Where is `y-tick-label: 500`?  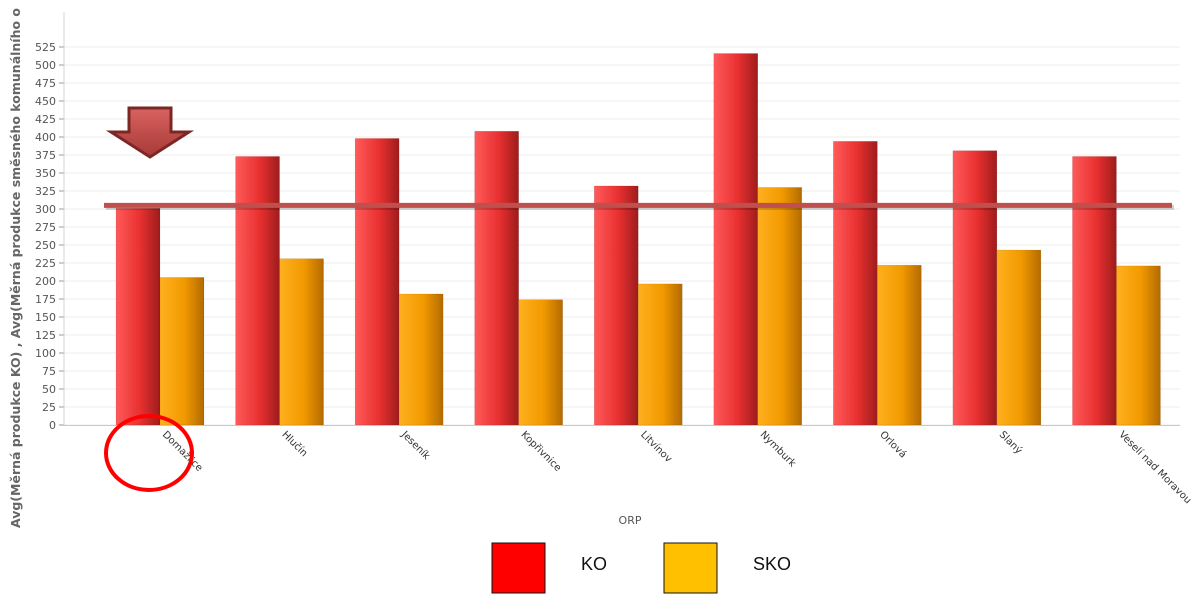
y-tick-label: 500 is located at coordinates (45, 65).